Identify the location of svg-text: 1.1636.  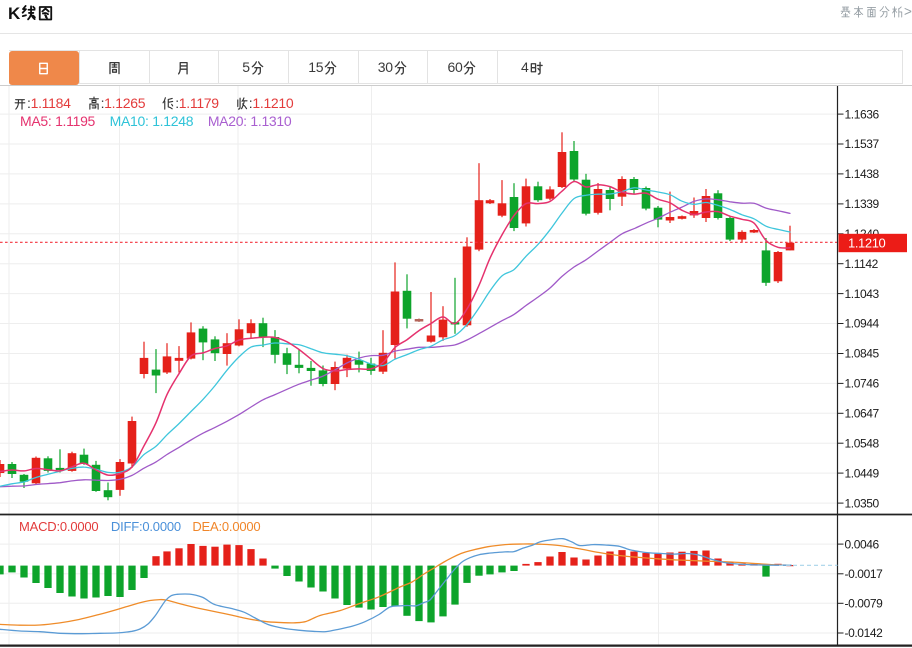
(862, 114).